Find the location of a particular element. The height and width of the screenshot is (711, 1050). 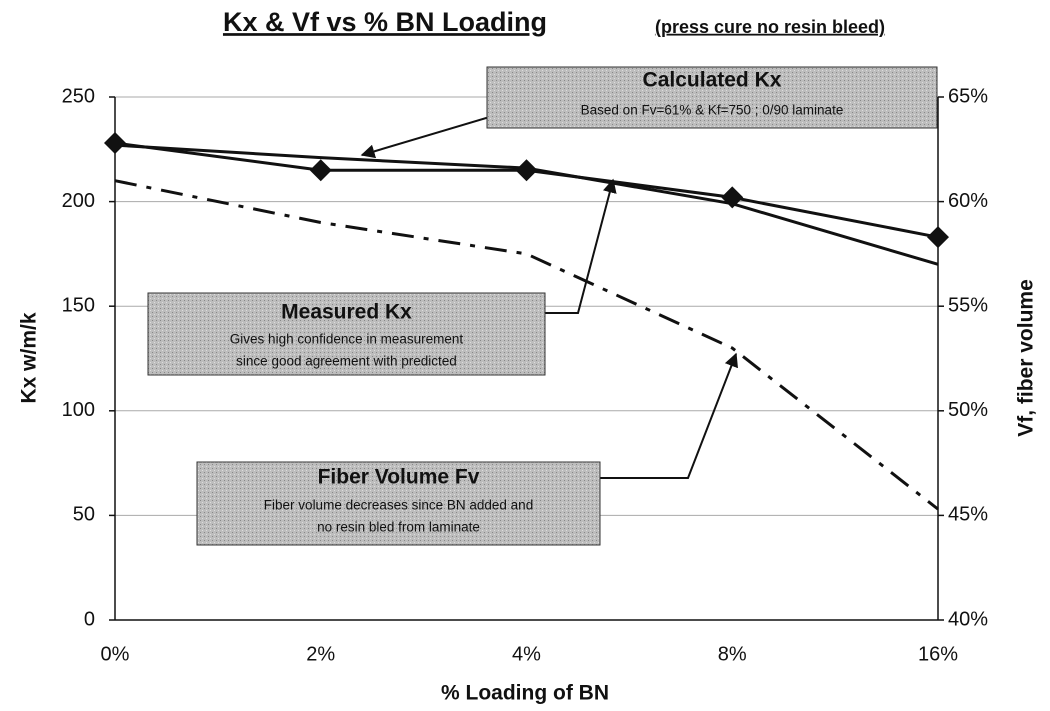

y-tick-label: 0 is located at coordinates (89, 619).